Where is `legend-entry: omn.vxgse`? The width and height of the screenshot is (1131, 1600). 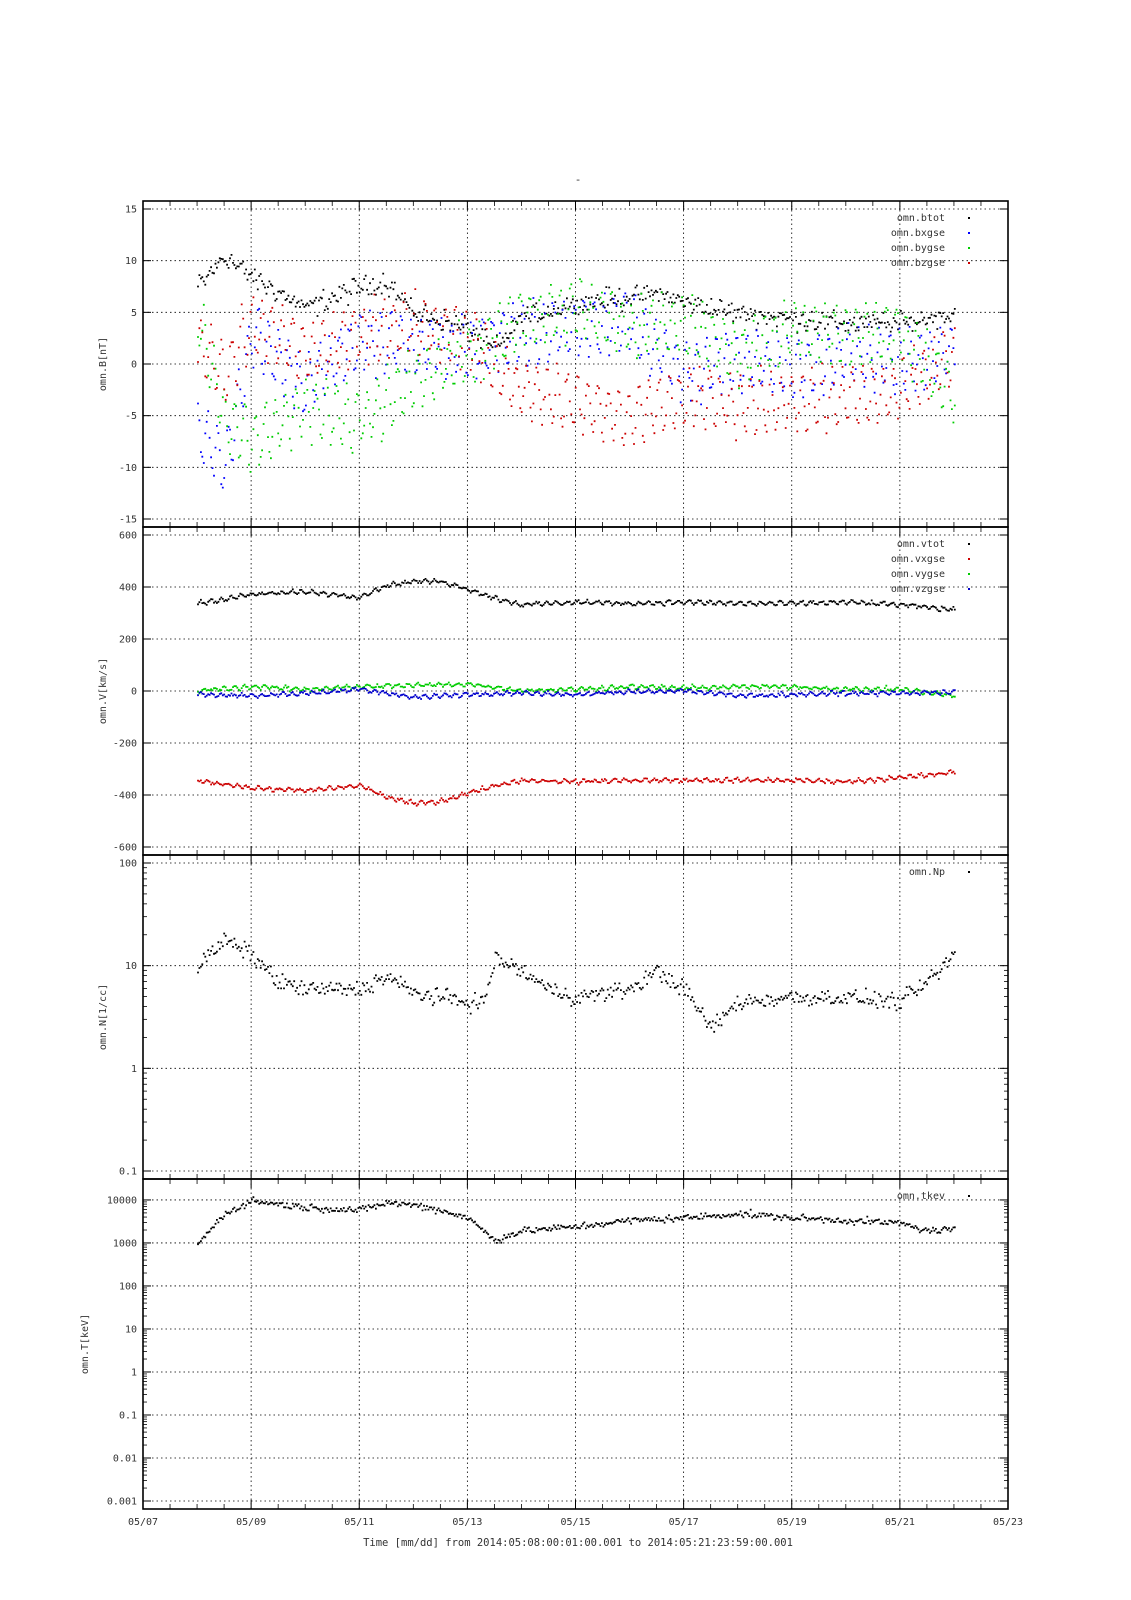
legend-entry: omn.vxgse is located at coordinates (918, 559).